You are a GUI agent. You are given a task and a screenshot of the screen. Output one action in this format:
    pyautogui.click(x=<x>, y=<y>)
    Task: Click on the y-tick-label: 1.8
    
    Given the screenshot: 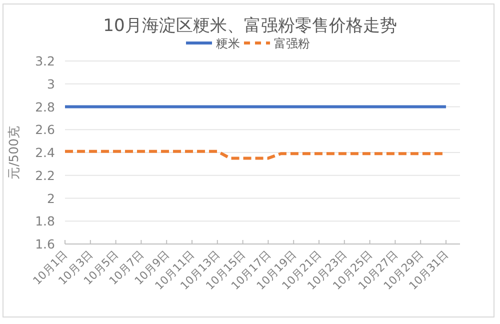 What is the action you would take?
    pyautogui.click(x=45, y=221)
    